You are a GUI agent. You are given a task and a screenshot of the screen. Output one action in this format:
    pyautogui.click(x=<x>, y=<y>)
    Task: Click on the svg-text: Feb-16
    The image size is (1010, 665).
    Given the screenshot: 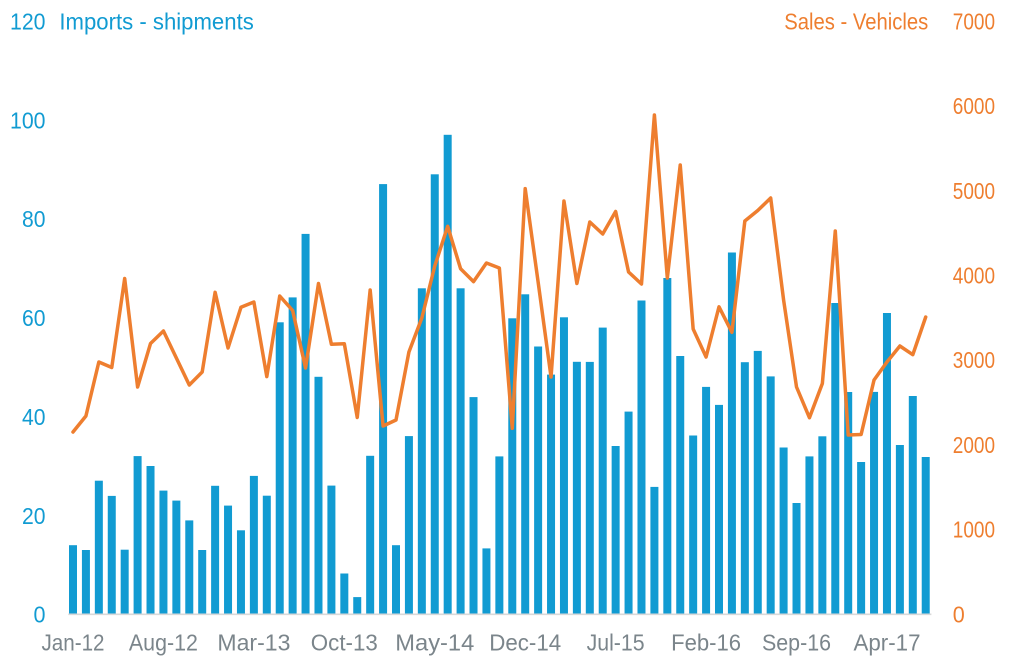 What is the action you would take?
    pyautogui.click(x=706, y=643)
    